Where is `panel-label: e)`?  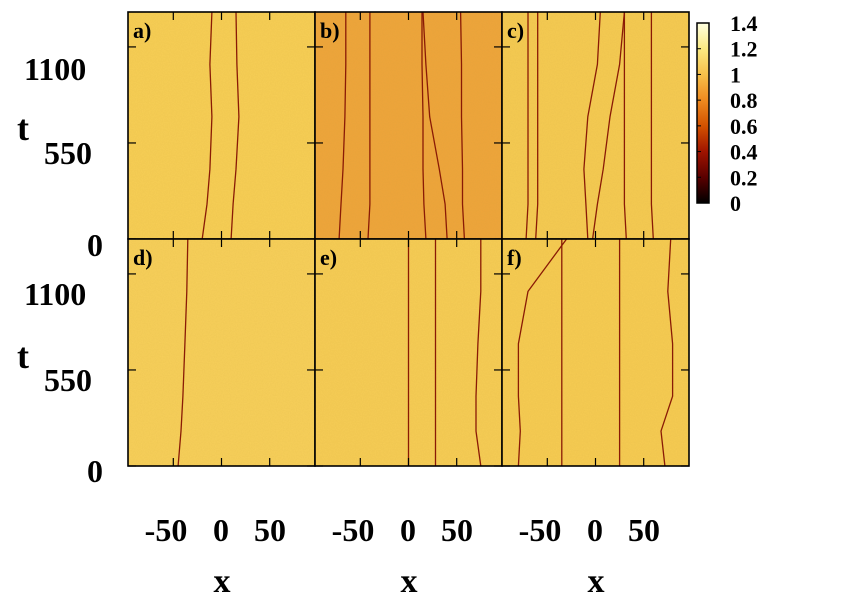 panel-label: e) is located at coordinates (328, 257).